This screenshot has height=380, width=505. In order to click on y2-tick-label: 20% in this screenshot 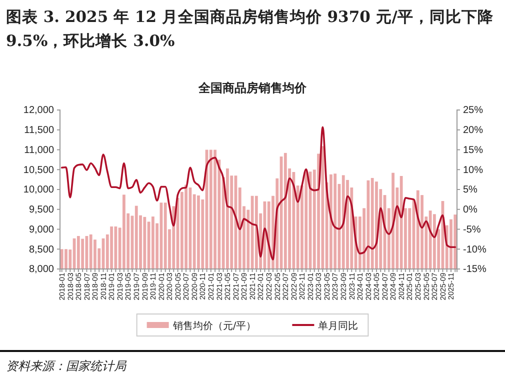, I will do `click(473, 130)`.